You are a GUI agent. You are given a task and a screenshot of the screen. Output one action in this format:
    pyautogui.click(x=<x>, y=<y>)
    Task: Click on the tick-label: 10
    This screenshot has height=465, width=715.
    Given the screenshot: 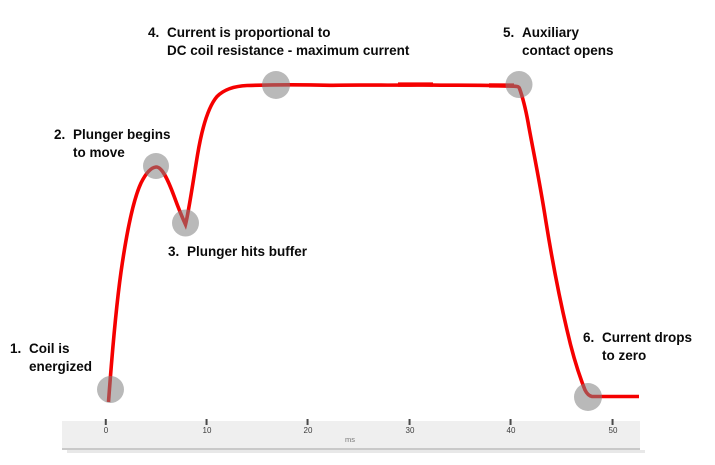 What is the action you would take?
    pyautogui.click(x=207, y=430)
    